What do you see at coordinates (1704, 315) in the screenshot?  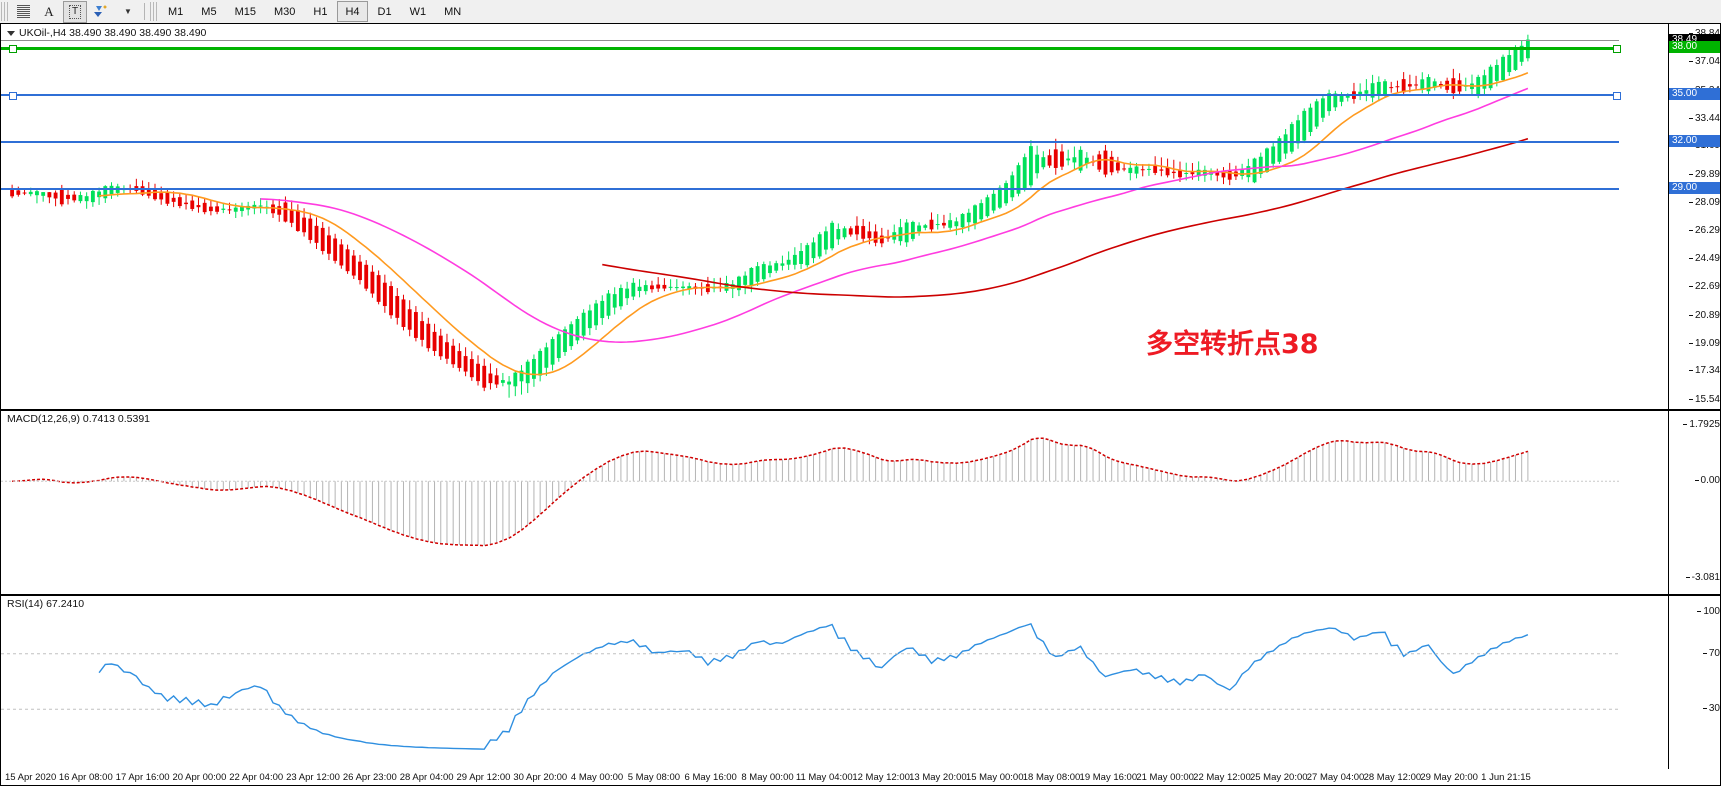 I see `price-tick: 20.89` at bounding box center [1704, 315].